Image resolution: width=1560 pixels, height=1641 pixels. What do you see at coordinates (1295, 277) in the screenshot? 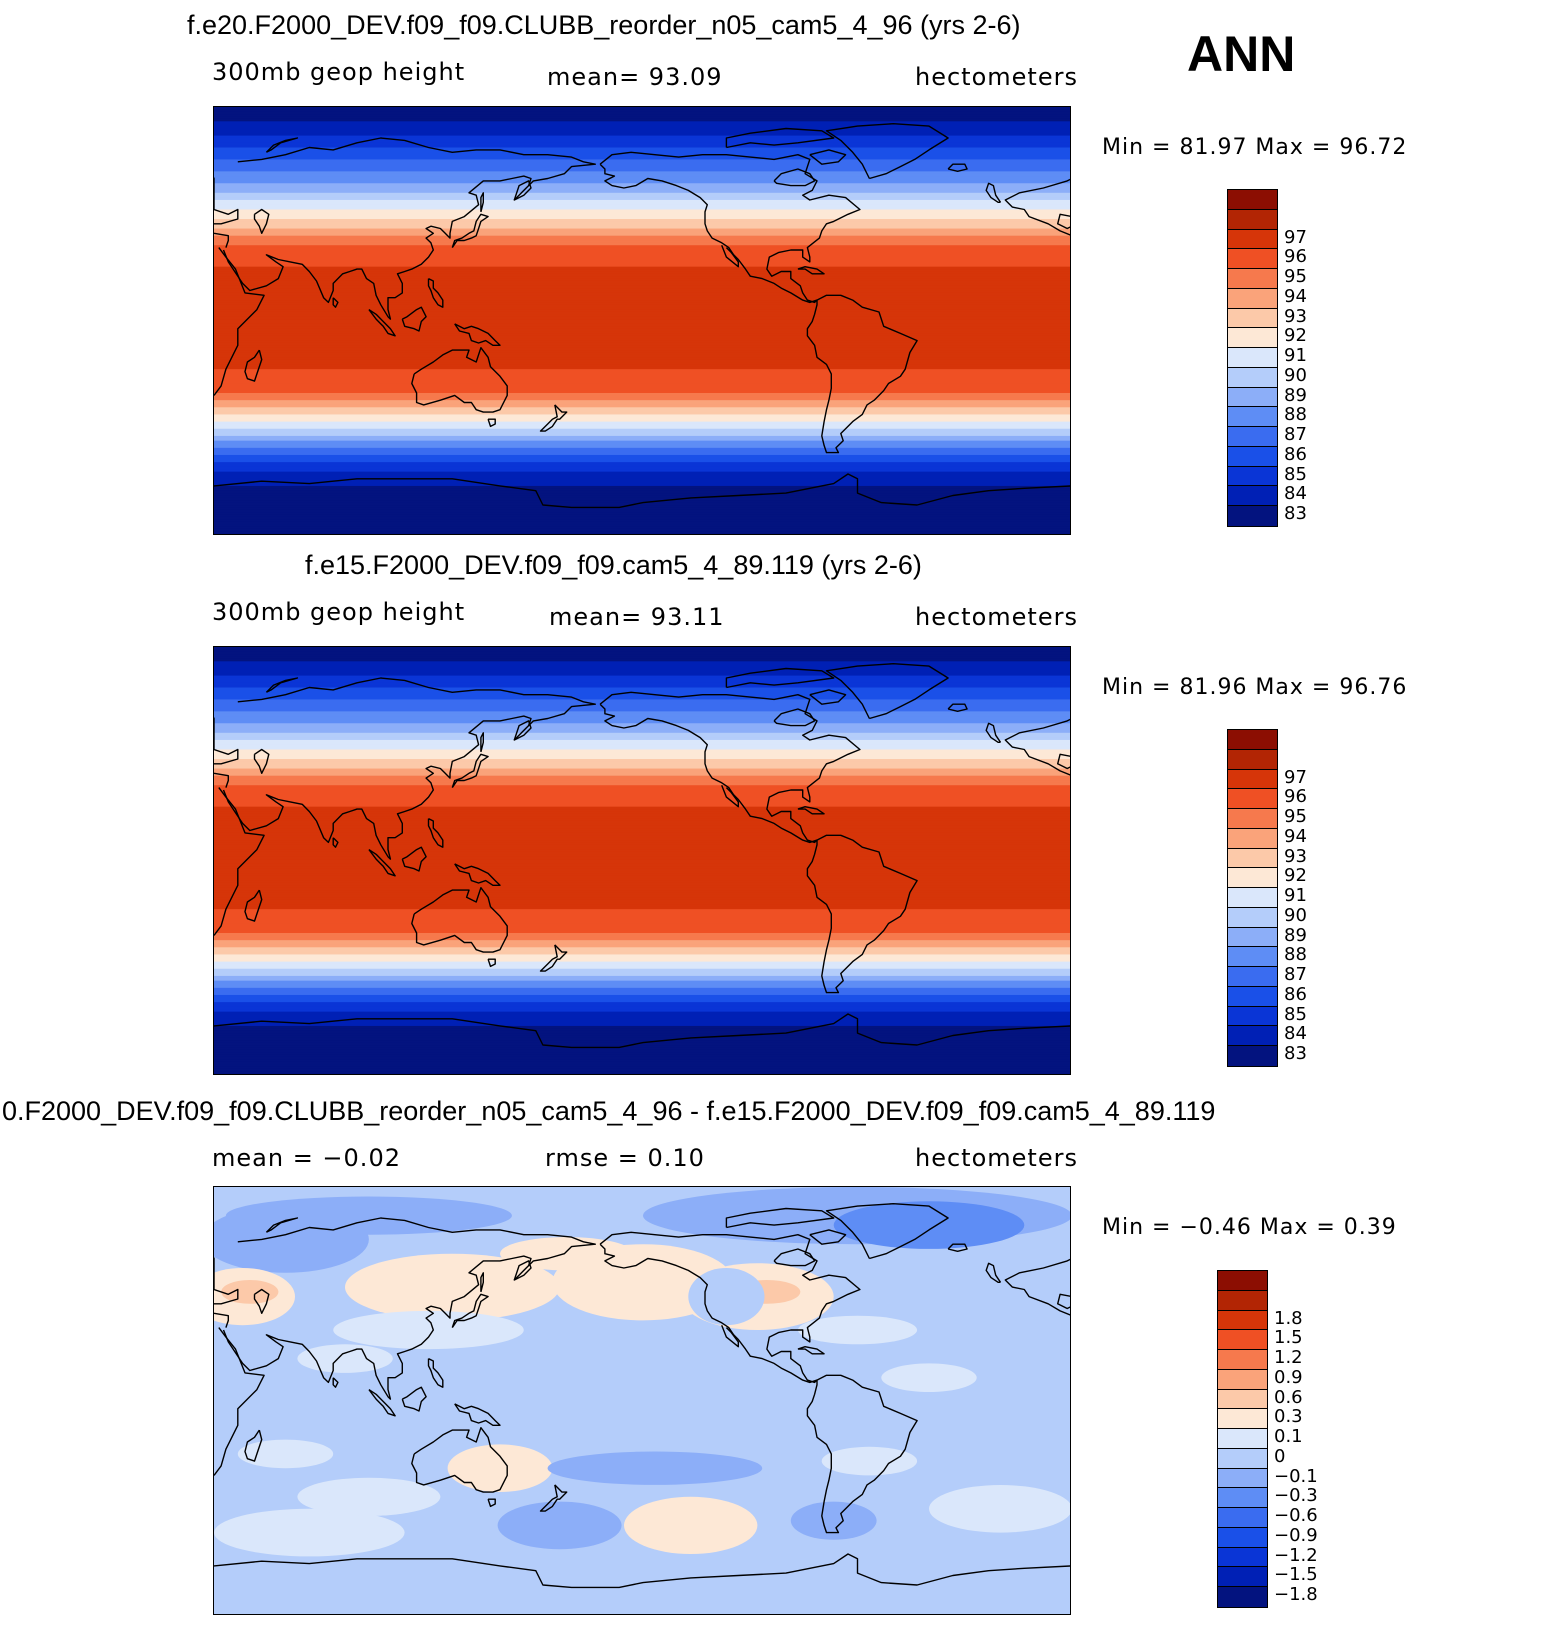
I see `colorbar-tick-label: 95` at bounding box center [1295, 277].